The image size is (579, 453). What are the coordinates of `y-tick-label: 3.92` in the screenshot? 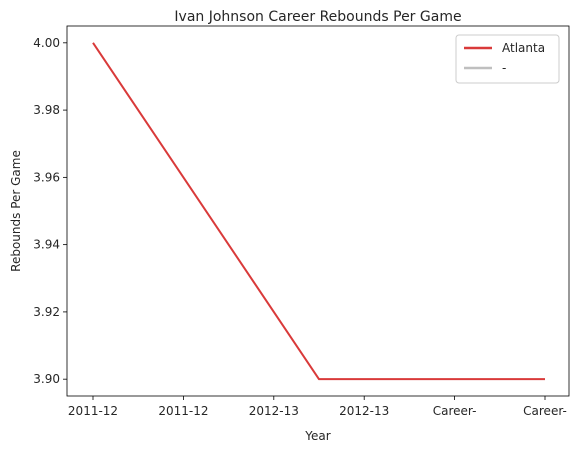 It's located at (46, 312).